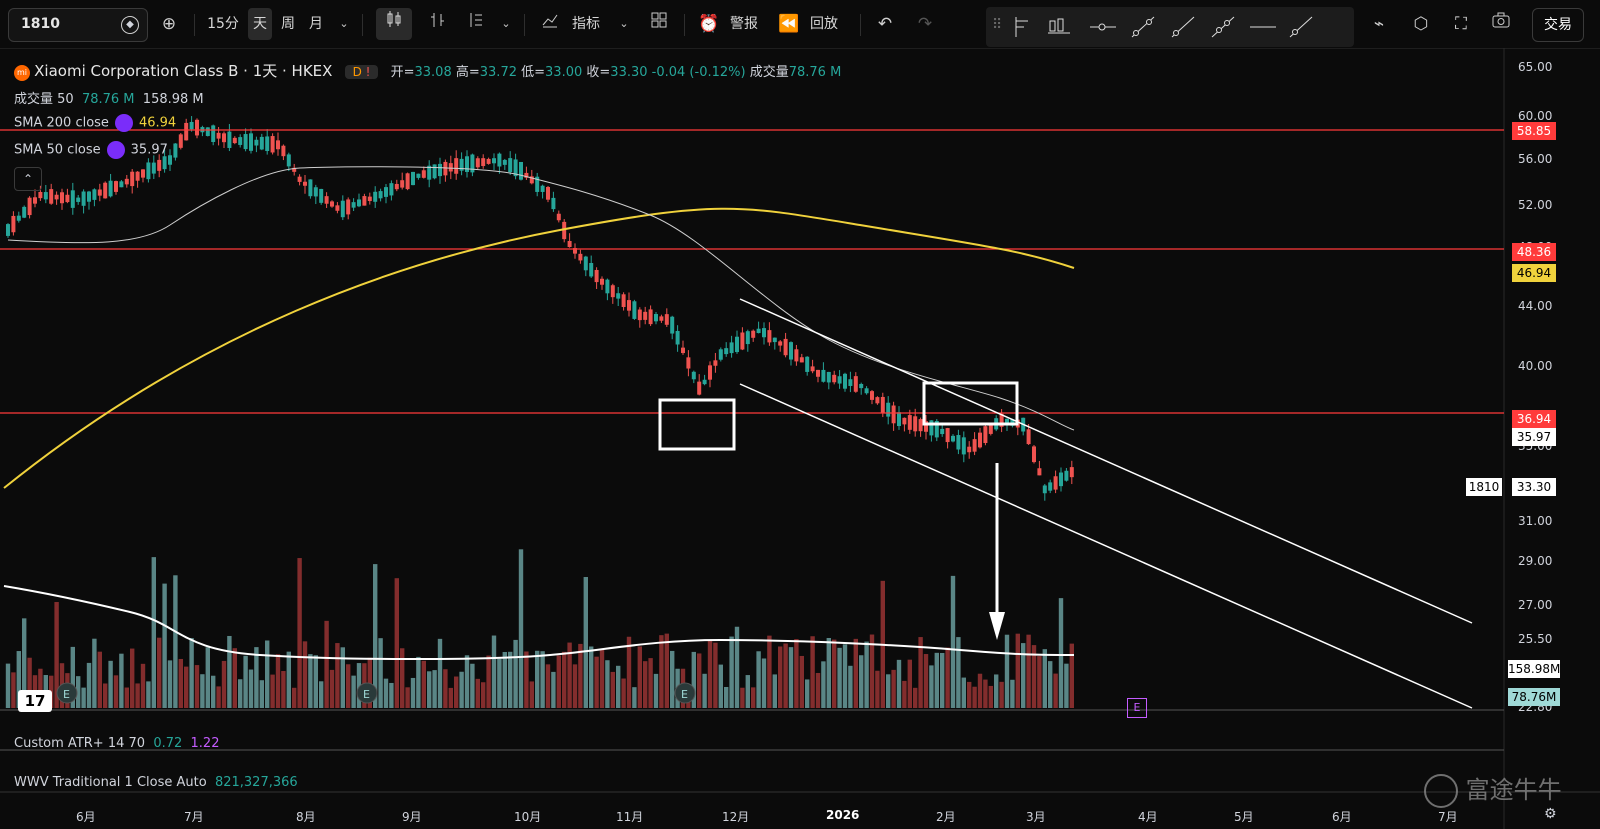 The height and width of the screenshot is (829, 1600). I want to click on futu-watermark: 富途牛牛, so click(1493, 789).